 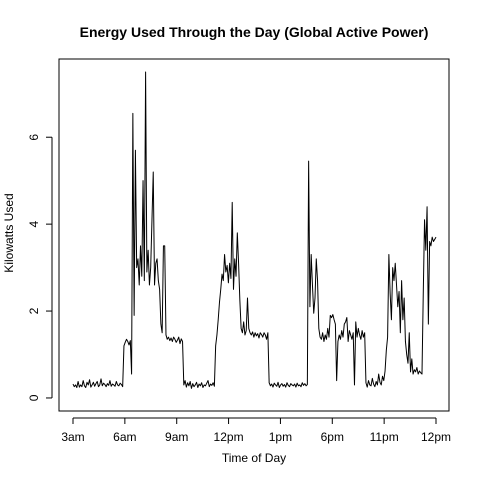 What do you see at coordinates (280, 437) in the screenshot?
I see `x-tick-label: 1pm` at bounding box center [280, 437].